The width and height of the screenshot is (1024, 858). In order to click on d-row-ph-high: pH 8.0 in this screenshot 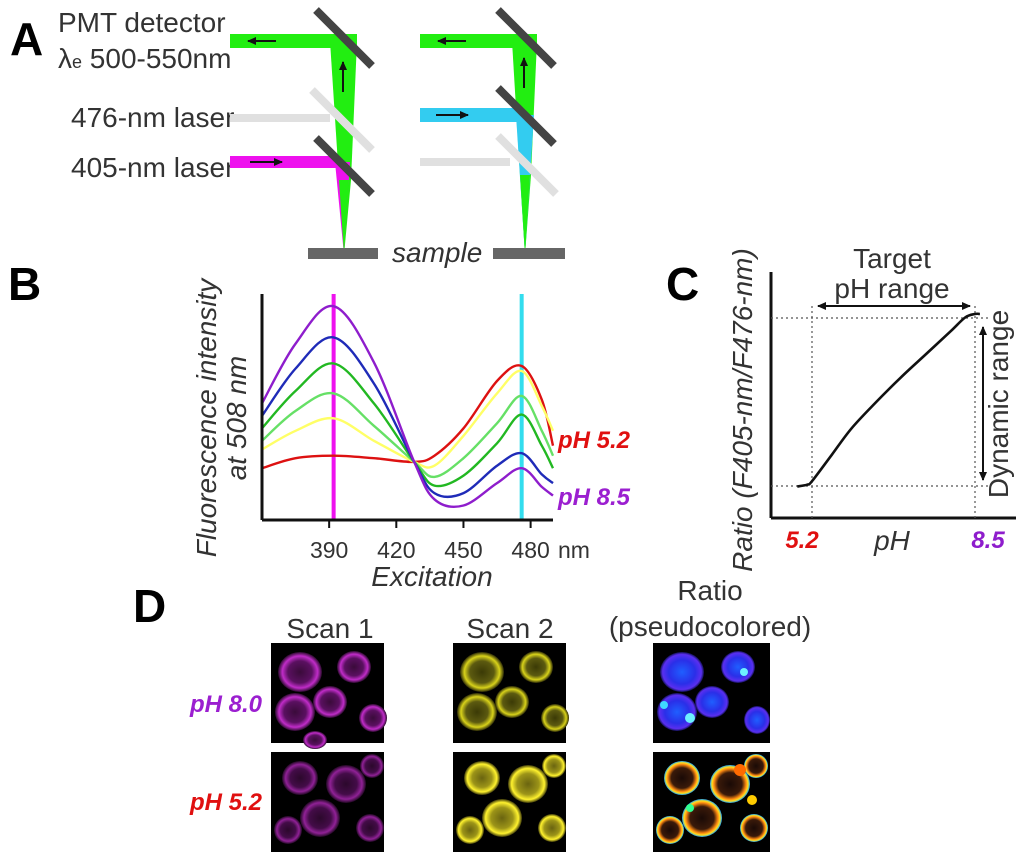, I will do `click(226, 704)`.